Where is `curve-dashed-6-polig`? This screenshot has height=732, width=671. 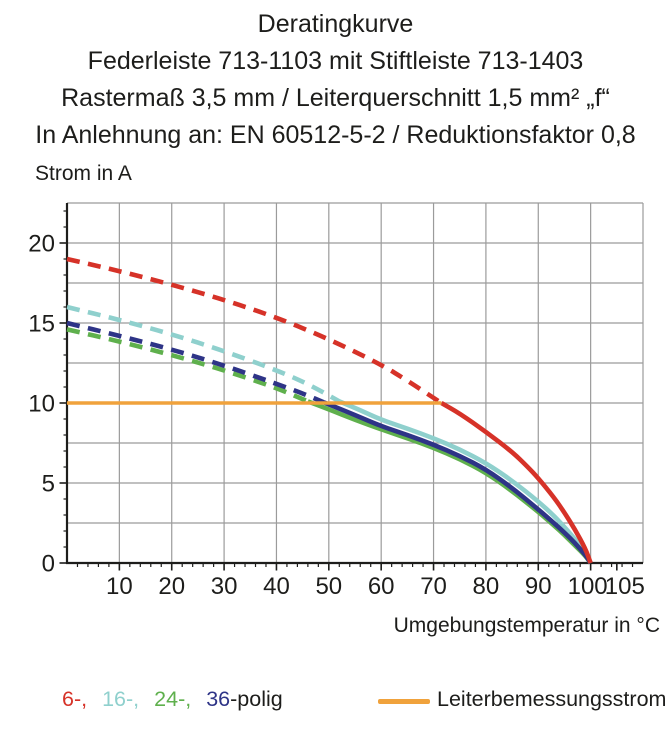 curve-dashed-6-polig is located at coordinates (254, 330).